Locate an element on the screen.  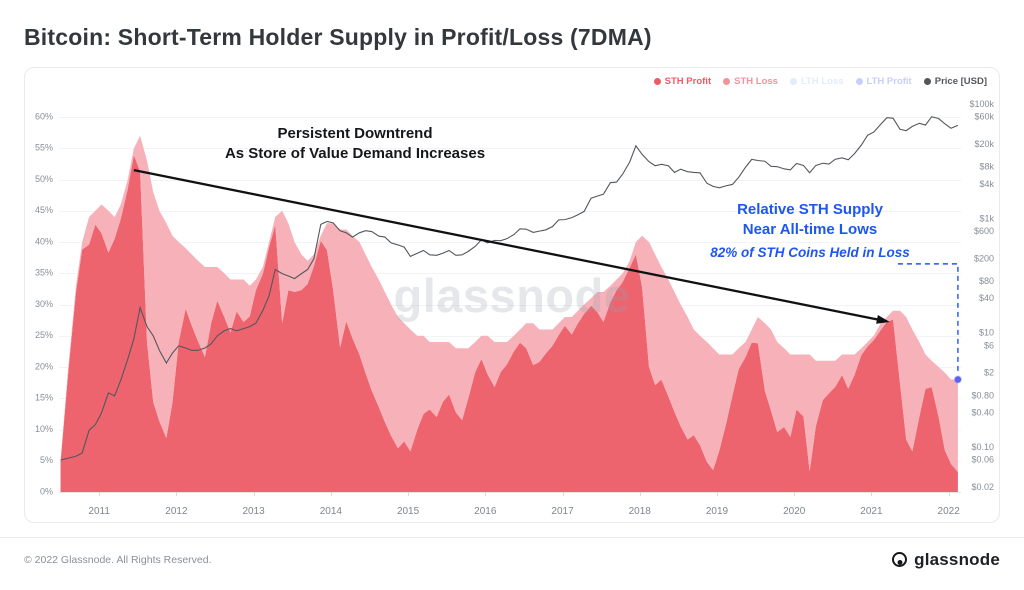
legend-item-sth-profit: STH Profit is located at coordinates (682, 81).